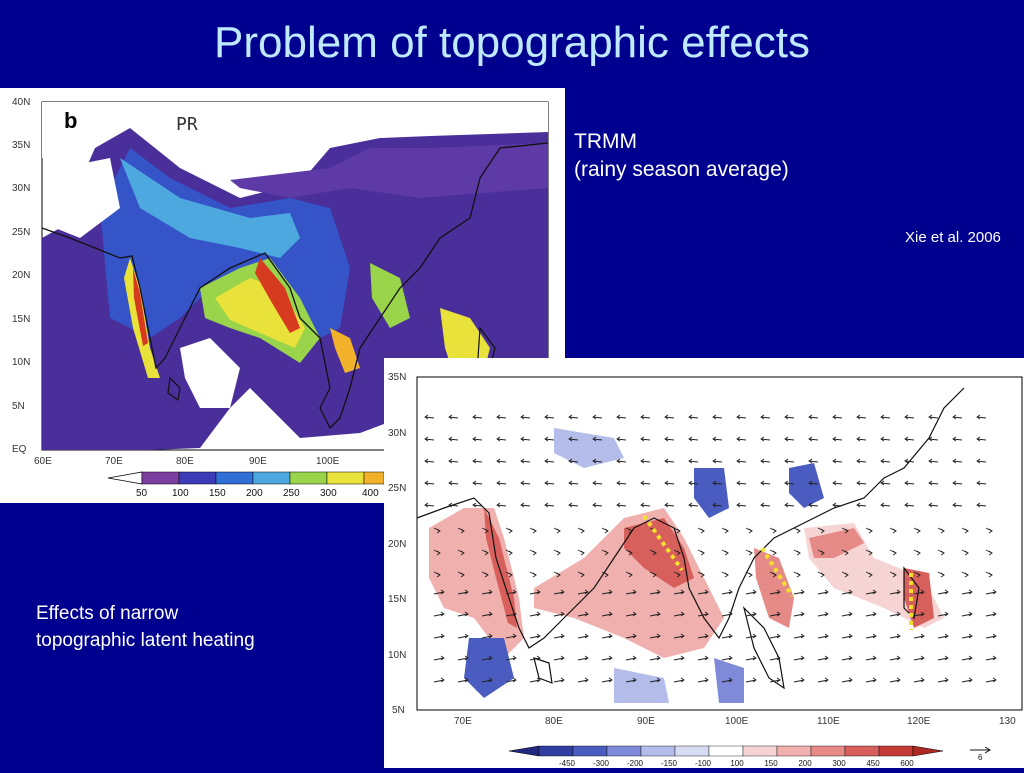 The height and width of the screenshot is (773, 1024). Describe the element at coordinates (217, 493) in the screenshot. I see `colorbar-label: 150` at that location.